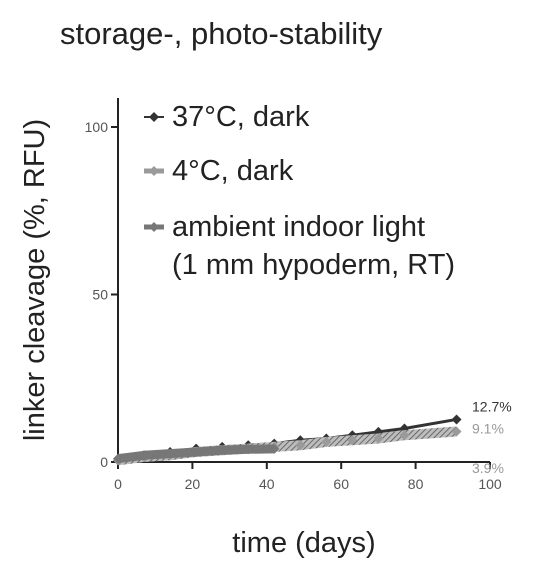 The image size is (550, 572). I want to click on legend-label: 37°C, dark, so click(241, 117).